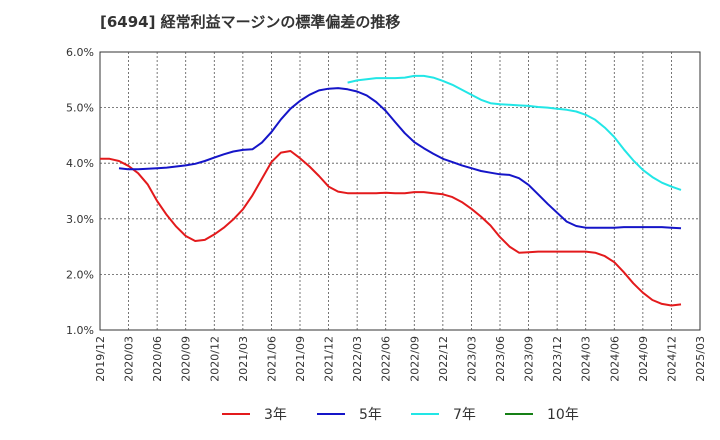  What do you see at coordinates (100, 359) in the screenshot?
I see `x-tick-label: 2019/12` at bounding box center [100, 359].